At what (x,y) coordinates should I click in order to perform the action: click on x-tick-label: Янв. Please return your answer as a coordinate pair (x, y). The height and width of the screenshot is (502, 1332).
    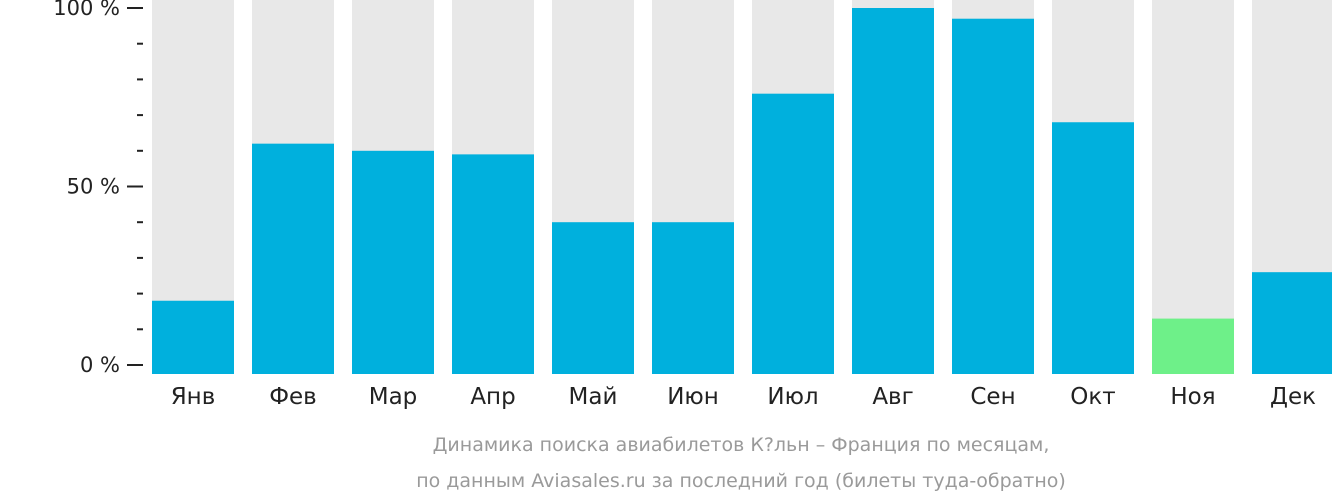
    Looking at the image, I should click on (193, 397).